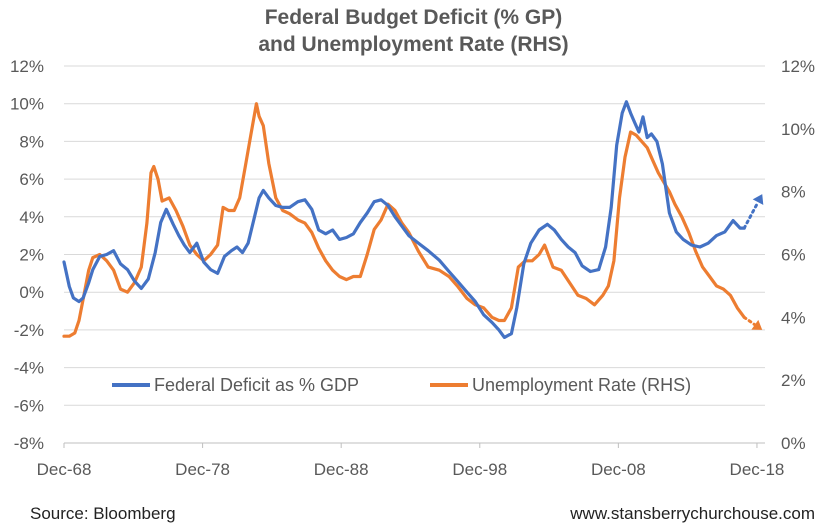 This screenshot has width=827, height=531. I want to click on left-axis-ticks: -8% -6% -4% -2% 0% 2% 4% 6% 8% 10% 12%, so click(27, 255).